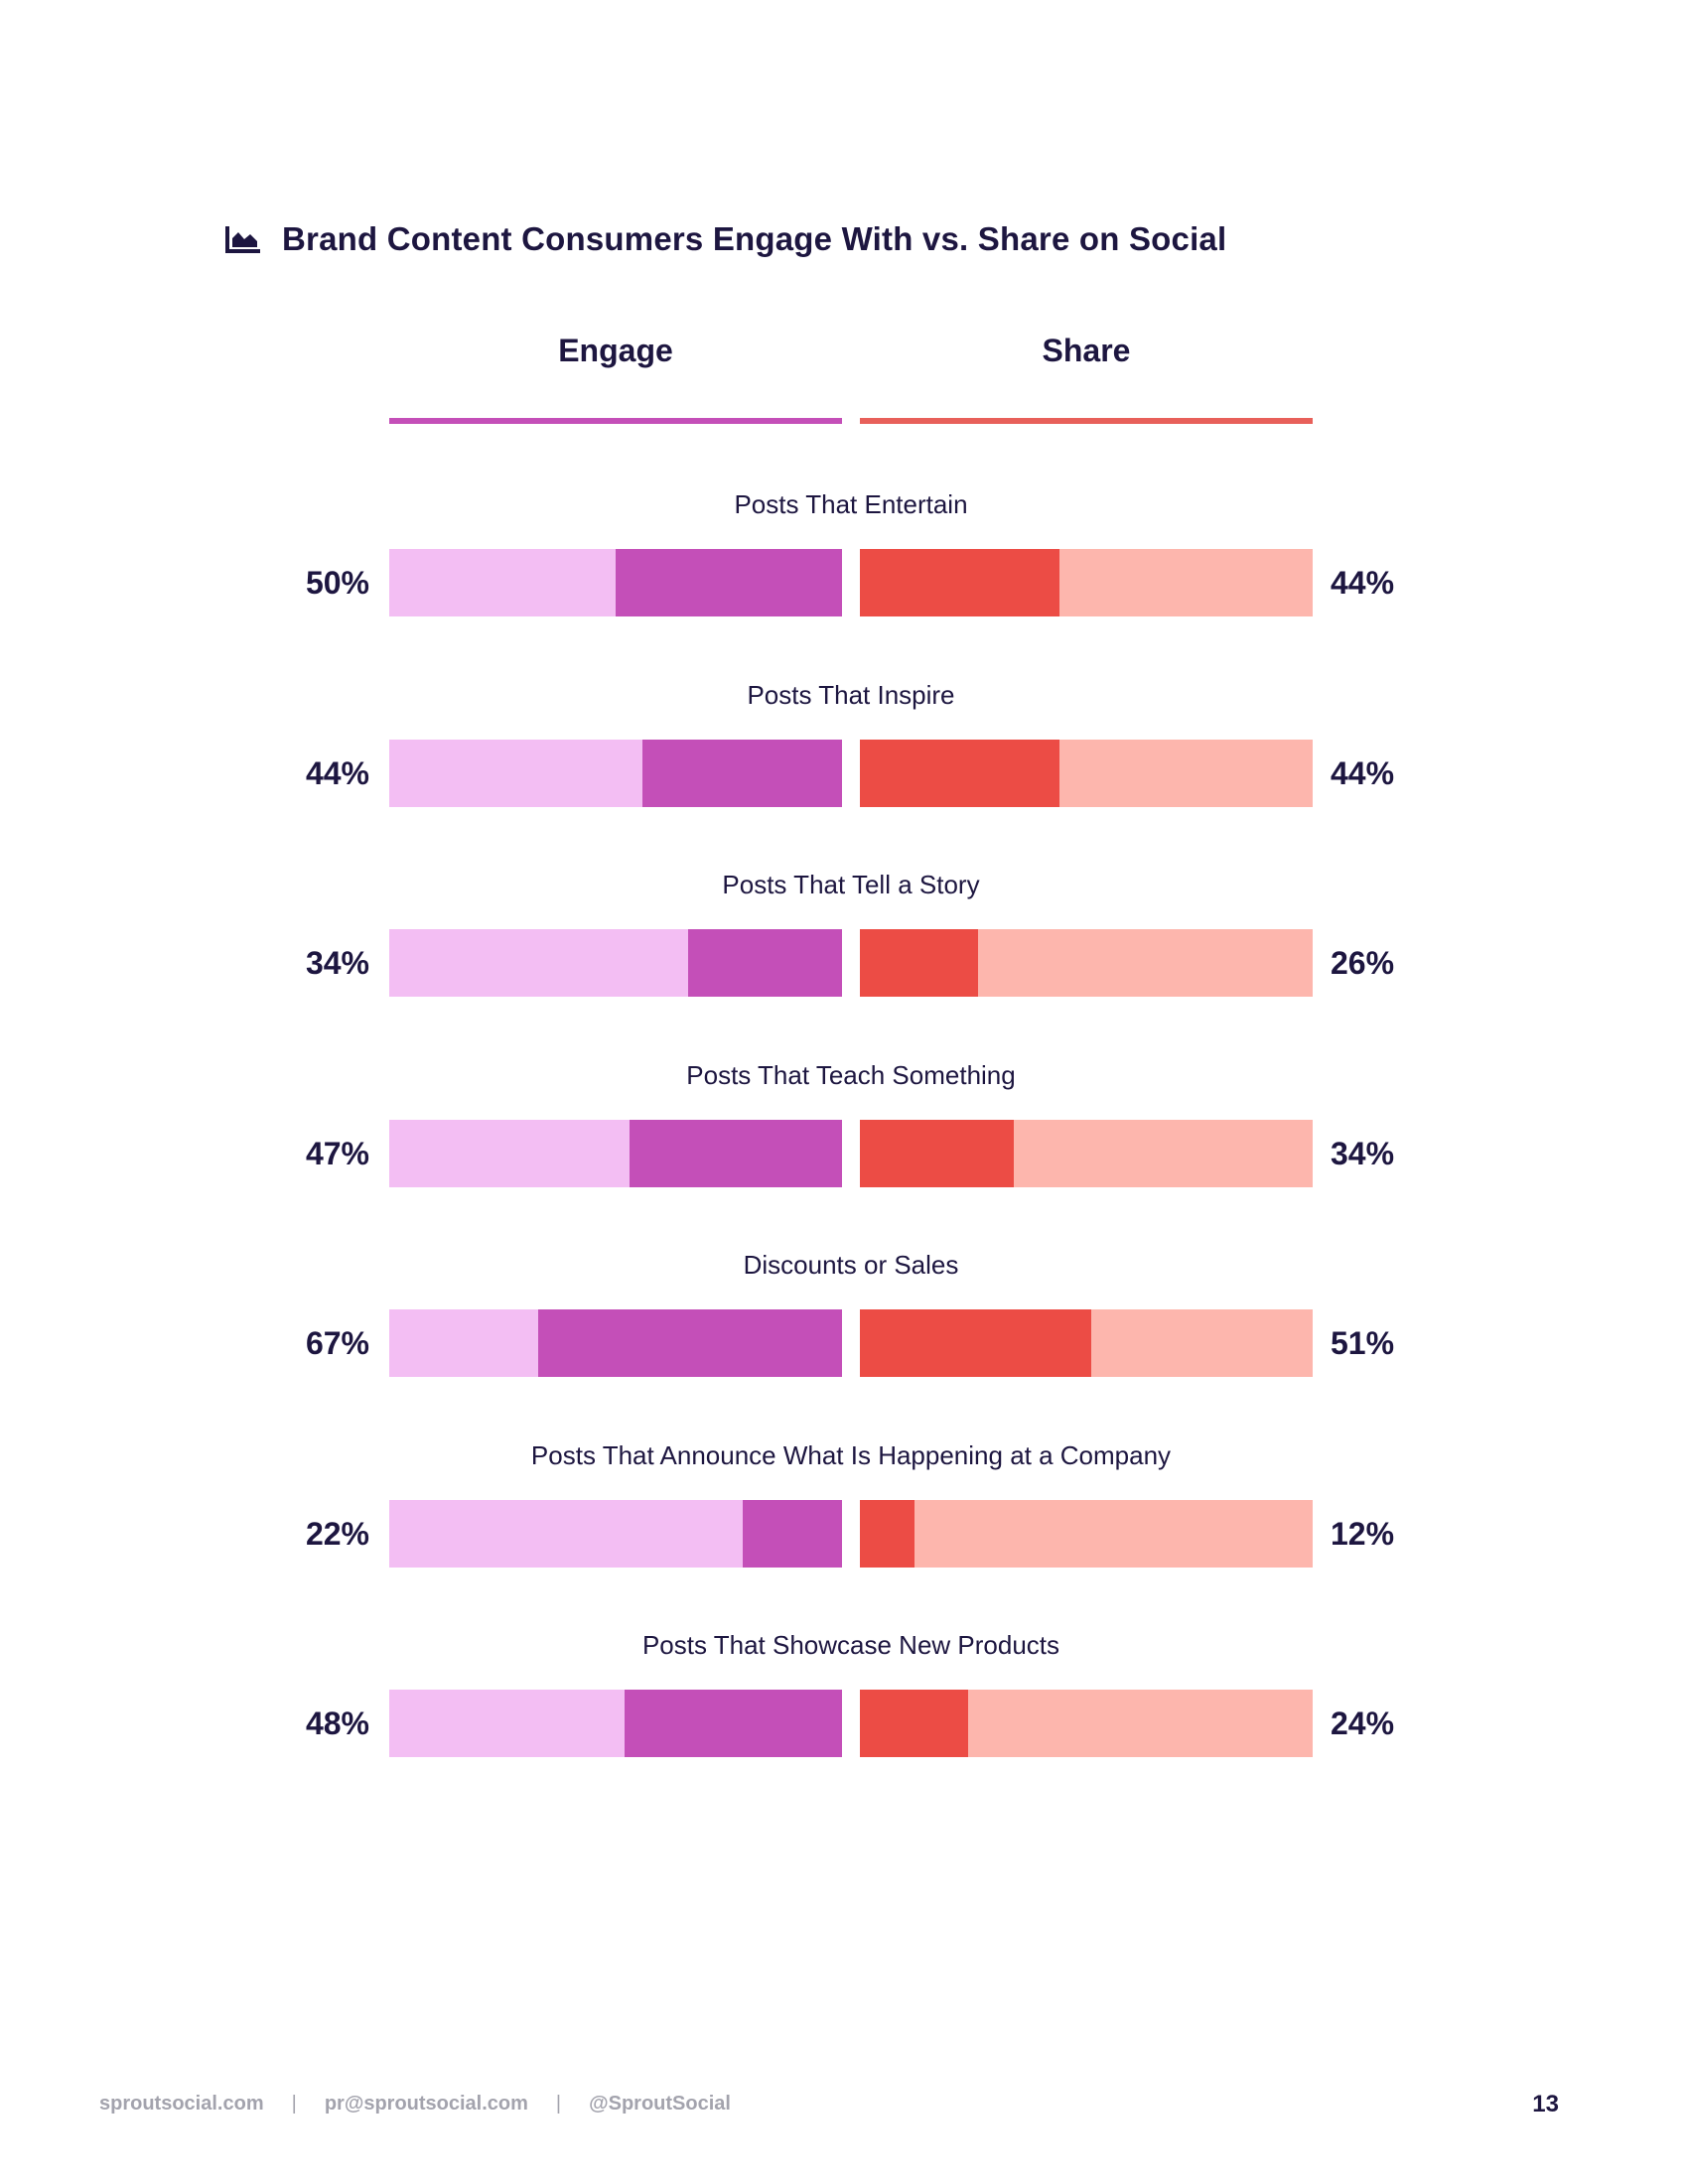 This screenshot has width=1688, height=2184. What do you see at coordinates (1086, 1534) in the screenshot?
I see `share-bar-track` at bounding box center [1086, 1534].